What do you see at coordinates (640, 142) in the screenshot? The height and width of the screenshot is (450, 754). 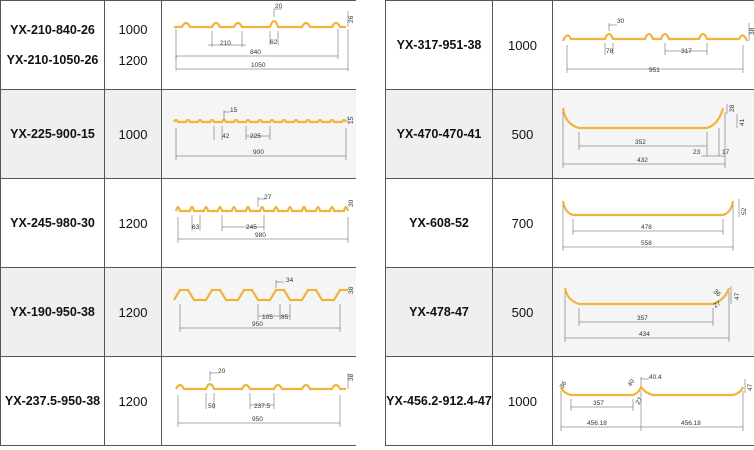 I see `dim-label: 352` at bounding box center [640, 142].